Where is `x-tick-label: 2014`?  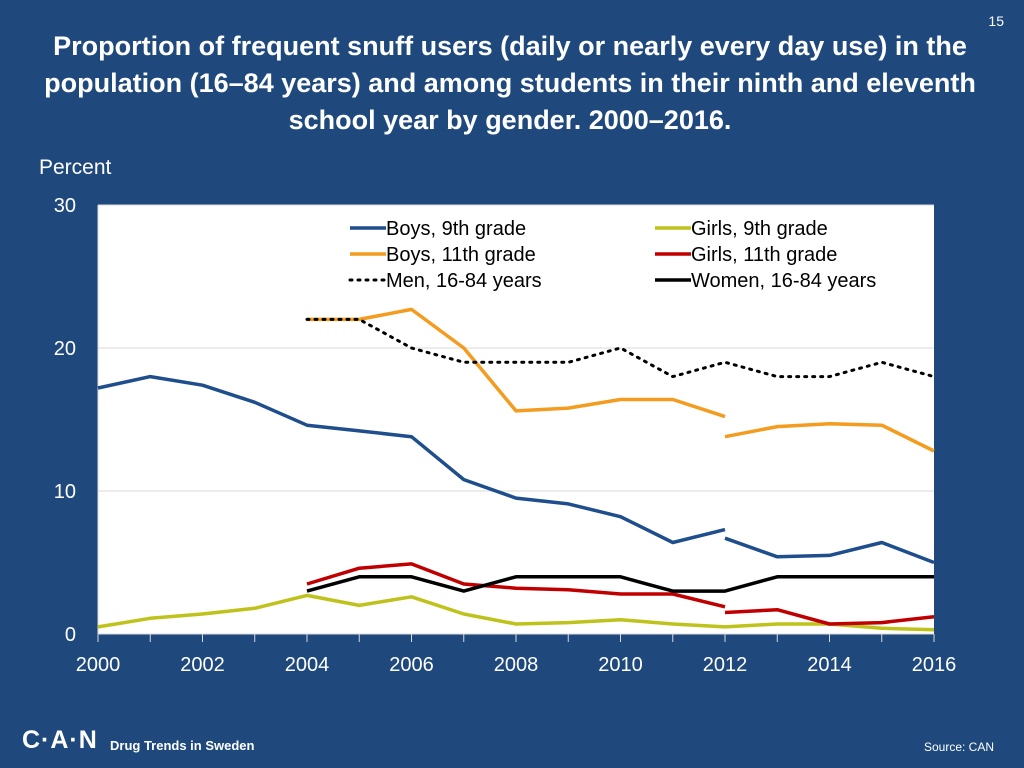
x-tick-label: 2014 is located at coordinates (829, 665).